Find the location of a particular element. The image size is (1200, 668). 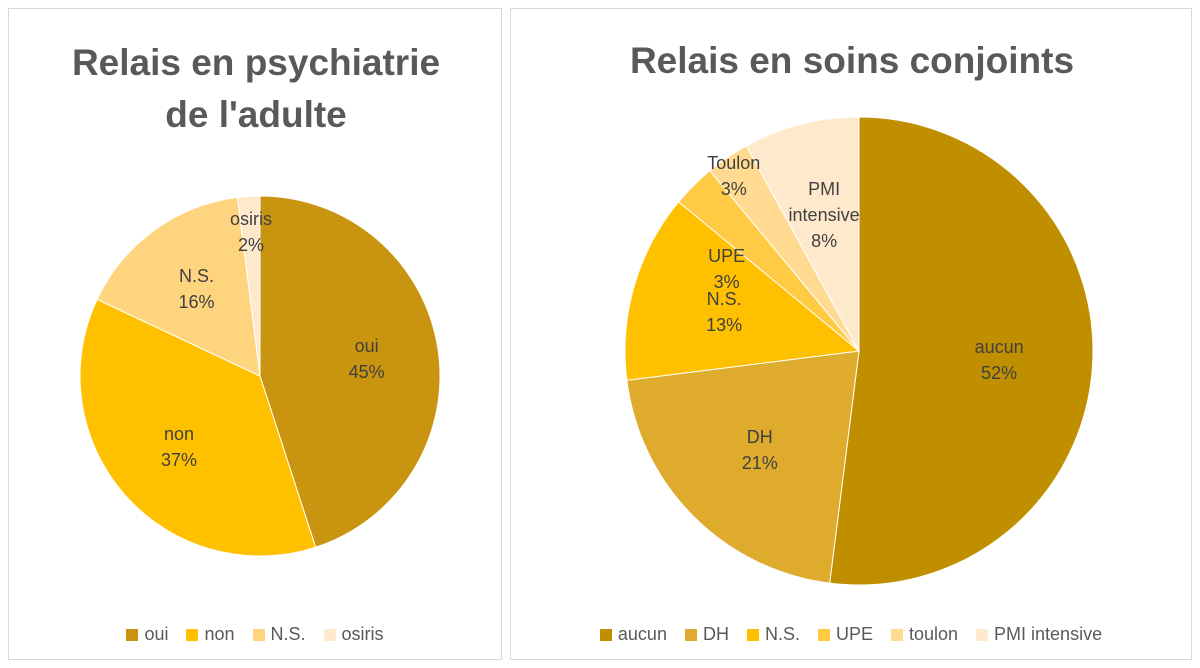

data-label: DH 21% is located at coordinates (760, 450).